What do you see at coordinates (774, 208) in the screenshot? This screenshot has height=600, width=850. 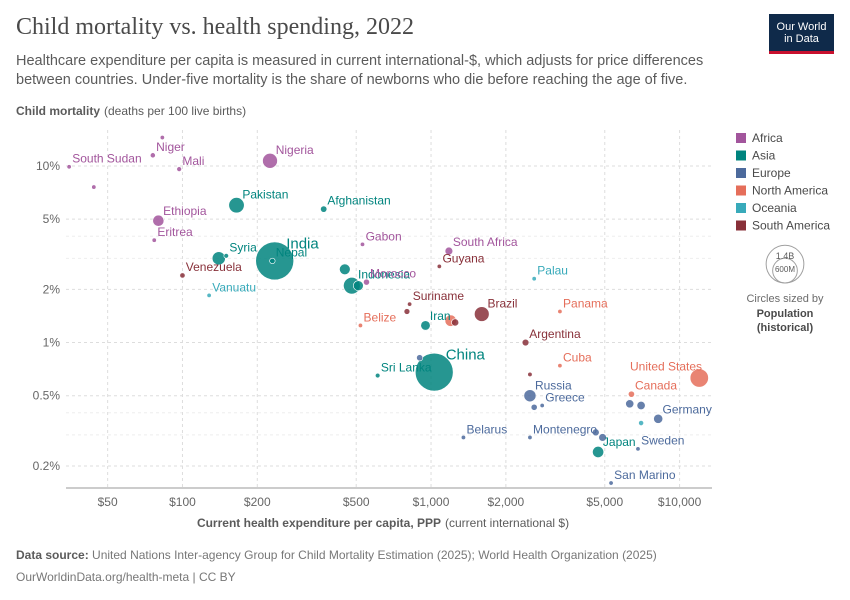 I see `legend-item-oceania: Oceania` at bounding box center [774, 208].